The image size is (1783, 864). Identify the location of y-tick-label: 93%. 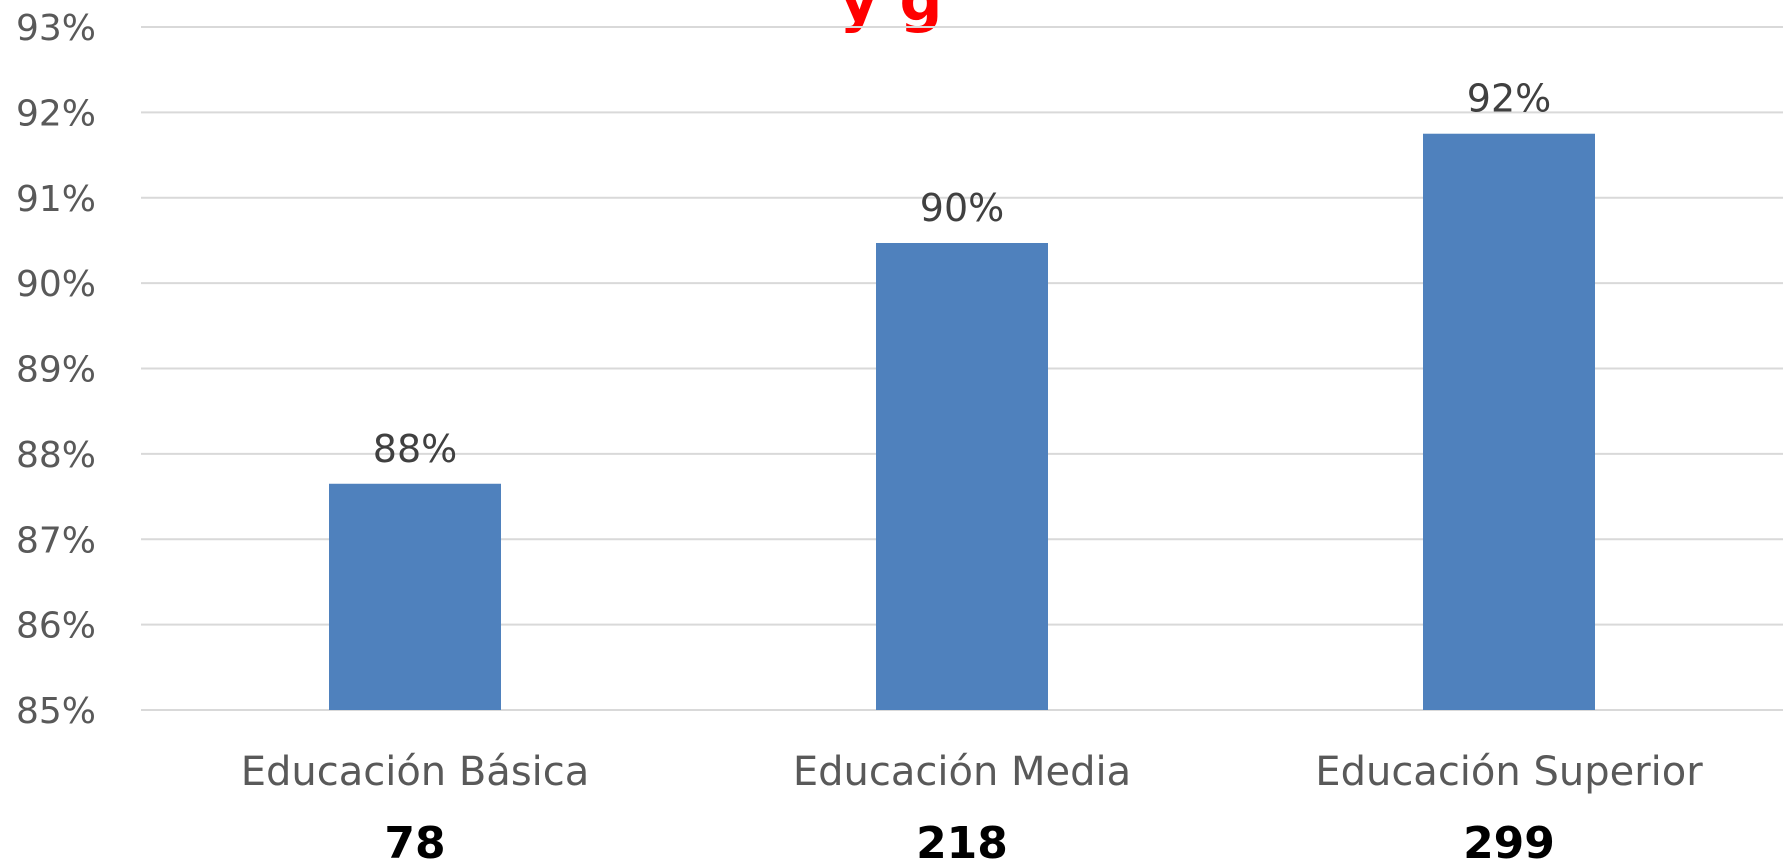
(56, 28).